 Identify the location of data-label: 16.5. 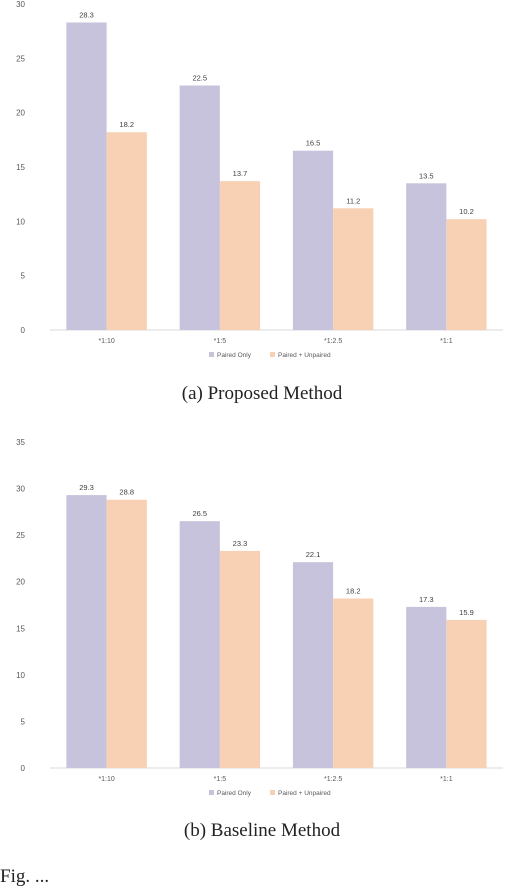
(313, 143).